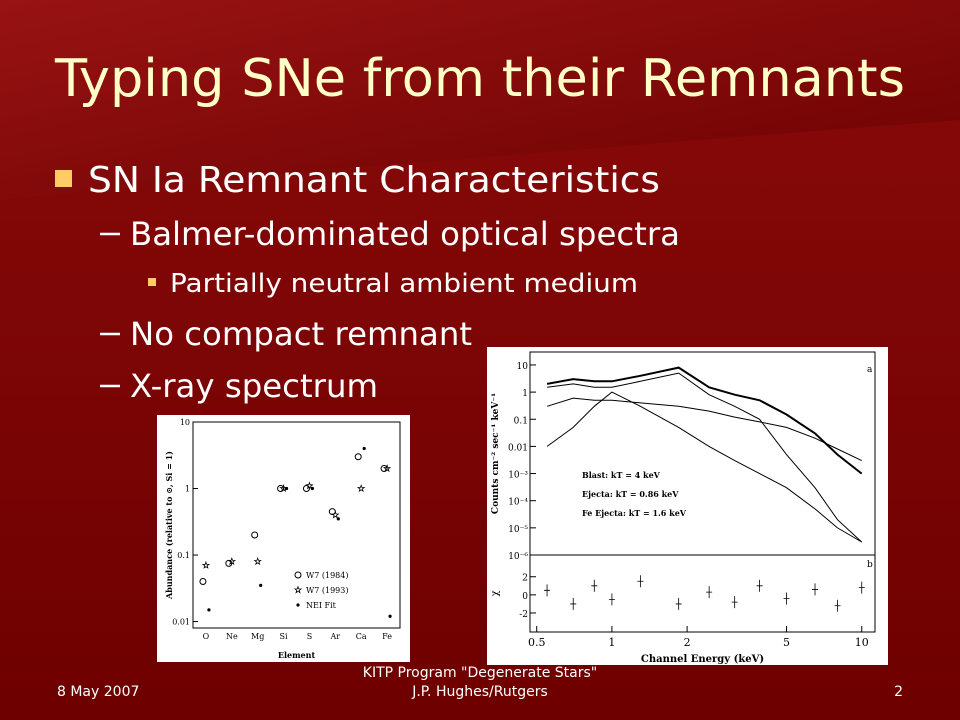 Image resolution: width=960 pixels, height=720 pixels. What do you see at coordinates (169, 525) in the screenshot?
I see `y-axis-label: Abundance (relative to ⊙, Si = 1)` at bounding box center [169, 525].